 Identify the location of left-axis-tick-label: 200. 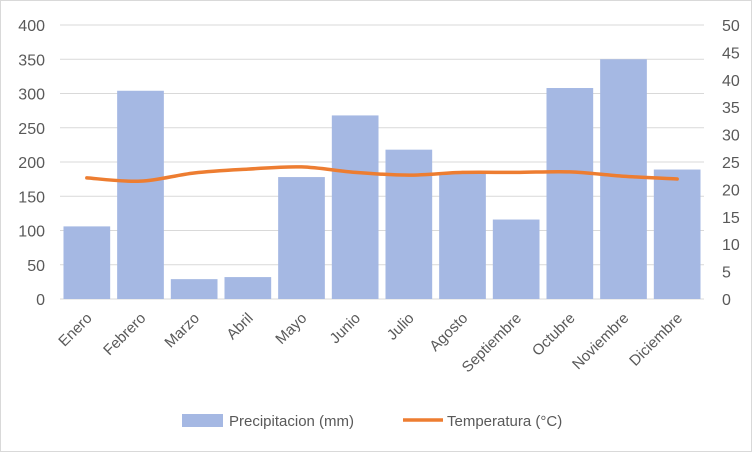
(31, 163).